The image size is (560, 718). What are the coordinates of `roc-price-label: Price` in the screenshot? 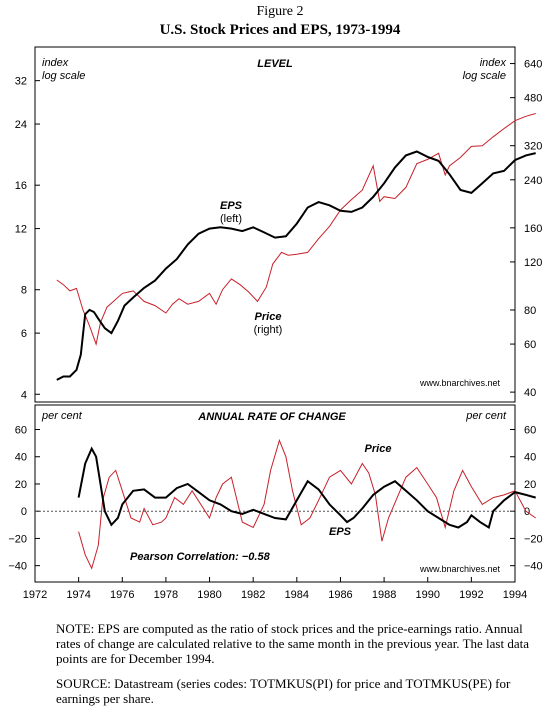 It's located at (378, 449).